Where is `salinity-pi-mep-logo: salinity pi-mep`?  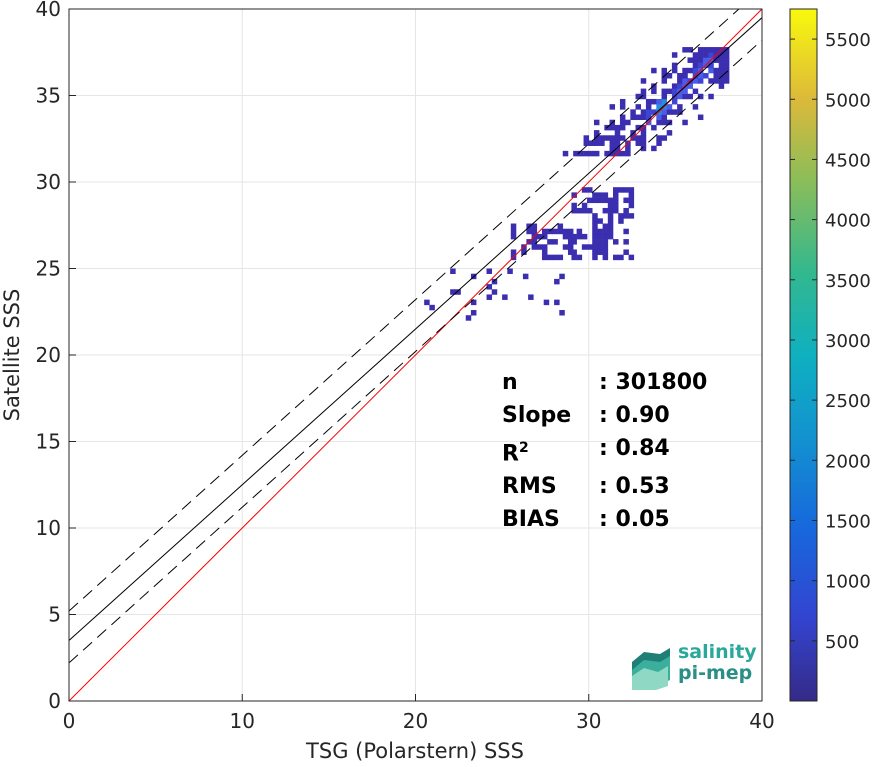 salinity-pi-mep-logo: salinity pi-mep is located at coordinates (695, 667).